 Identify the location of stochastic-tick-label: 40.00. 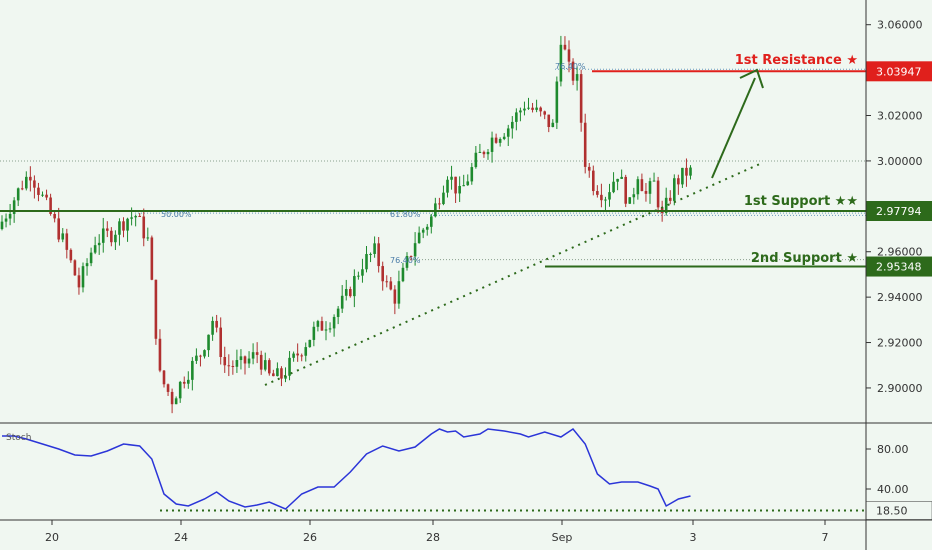
(893, 489).